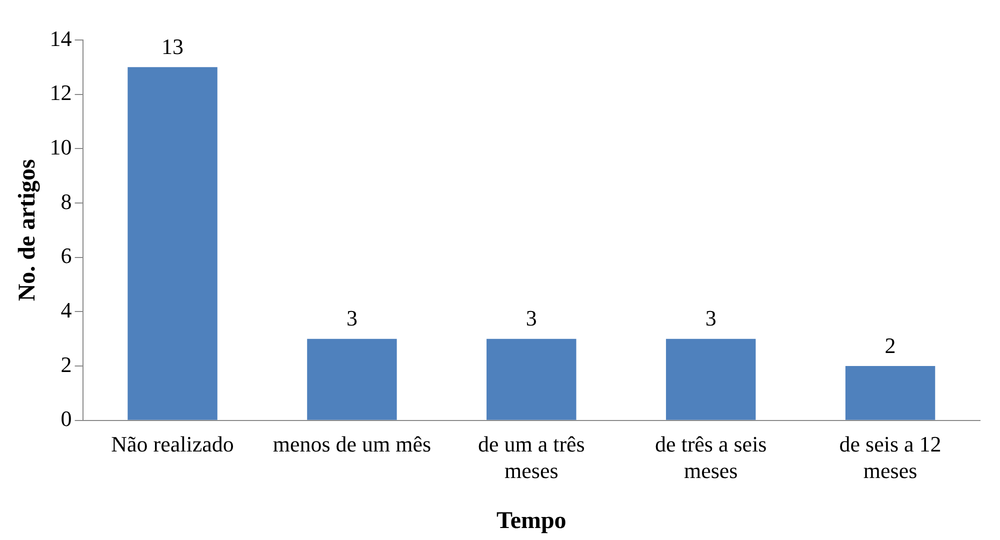  Describe the element at coordinates (27, 230) in the screenshot. I see `y-axis-title: No. de artigos` at that location.